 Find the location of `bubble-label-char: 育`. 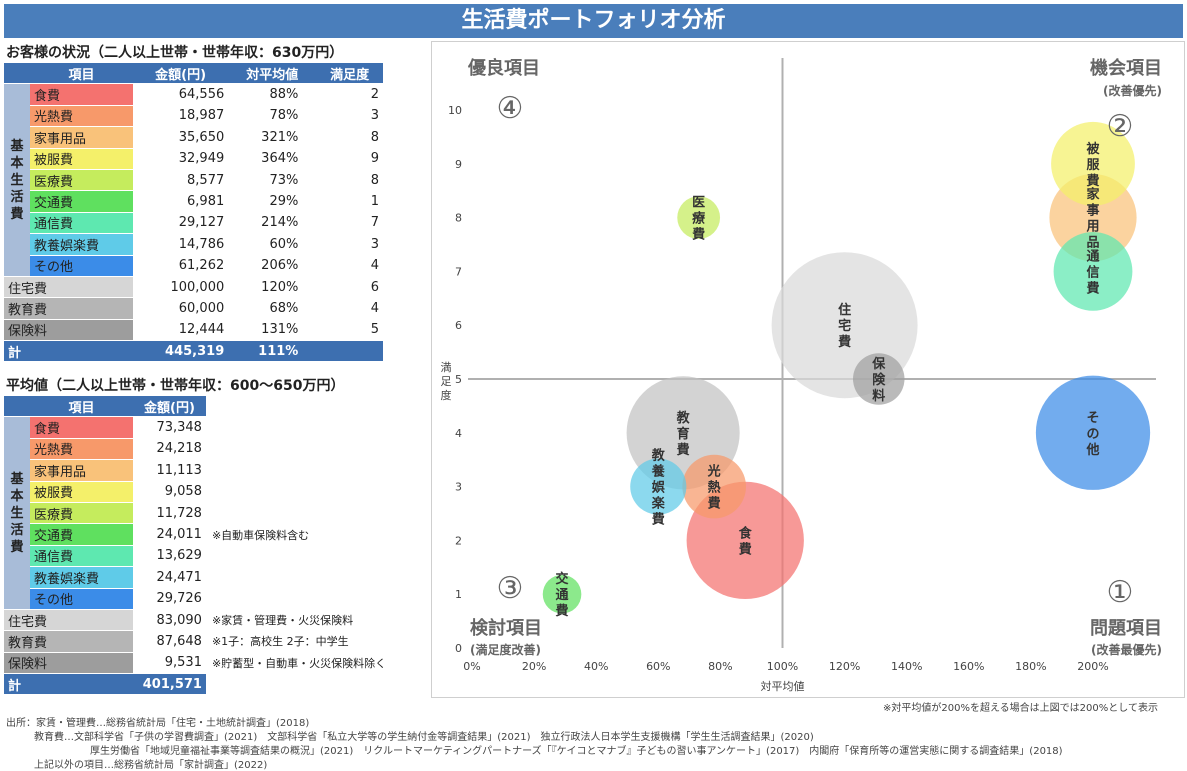

bubble-label-char: 育 is located at coordinates (683, 434).